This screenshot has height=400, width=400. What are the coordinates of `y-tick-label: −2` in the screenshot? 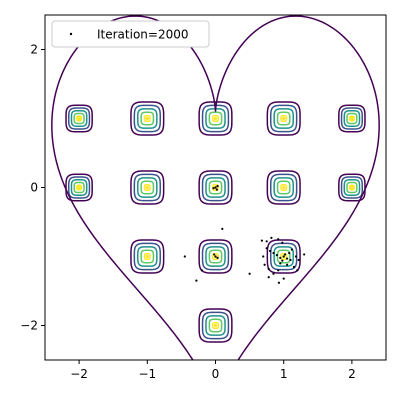 It's located at (29, 326).